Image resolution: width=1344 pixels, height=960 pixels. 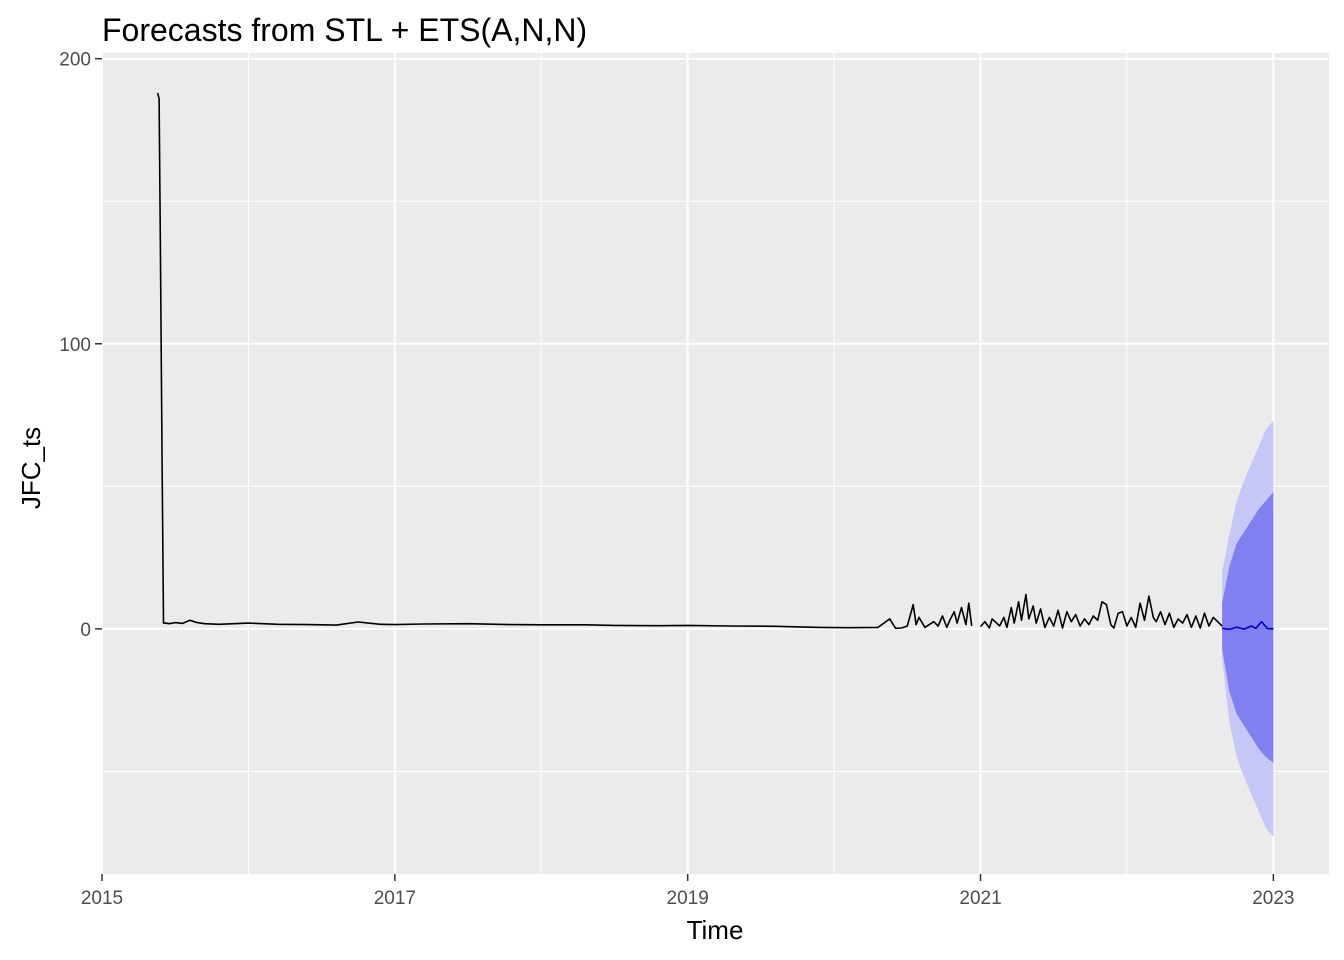 I want to click on y-tick-label: 200, so click(x=75, y=60).